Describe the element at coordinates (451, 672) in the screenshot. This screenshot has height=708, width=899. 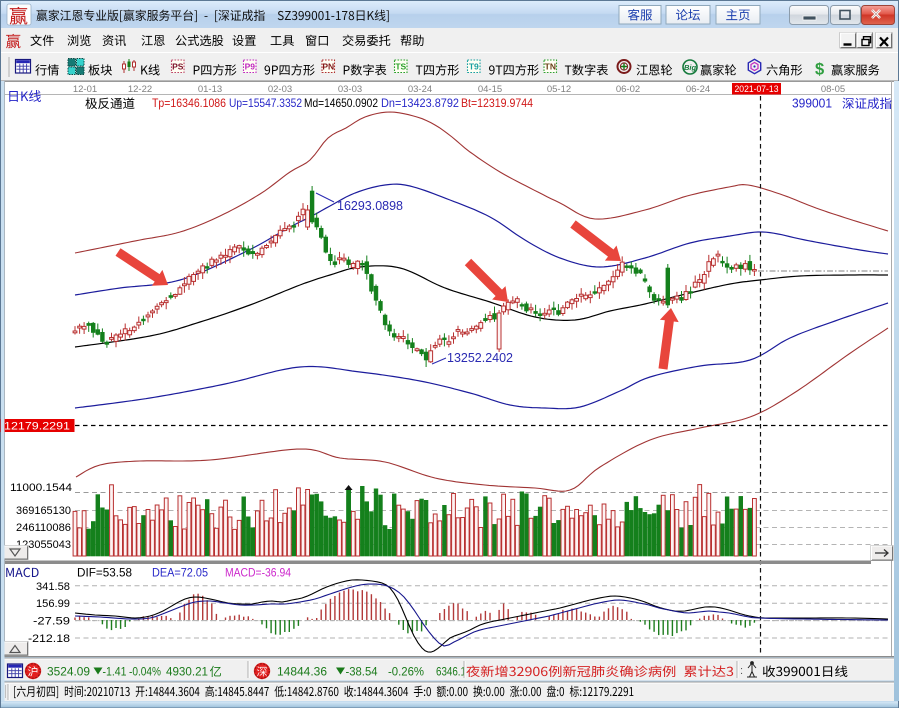
I see `svg-text: 6346.1` at that location.